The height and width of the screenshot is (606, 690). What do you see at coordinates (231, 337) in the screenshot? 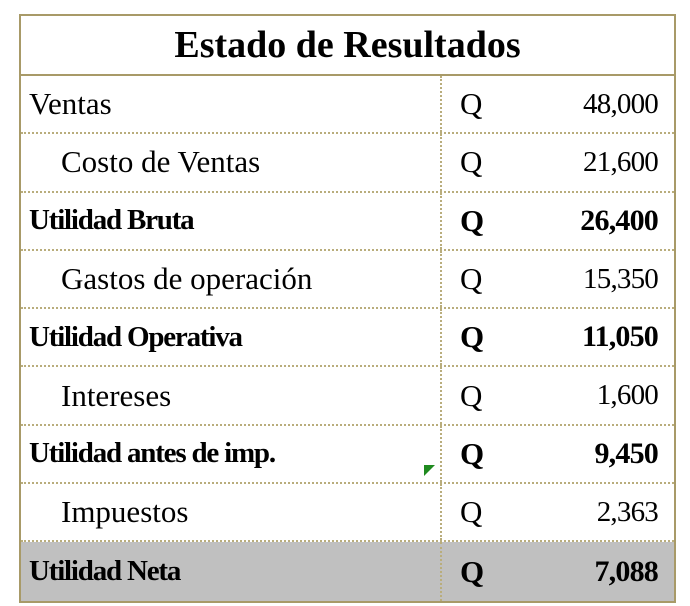
I see `row-label: Utilidad Operativa` at bounding box center [231, 337].